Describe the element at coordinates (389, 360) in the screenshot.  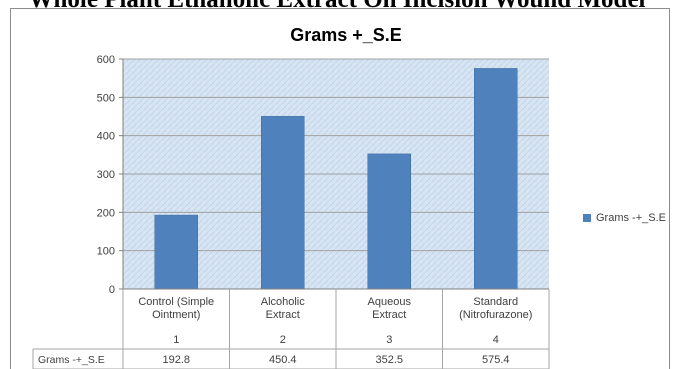
I see `data-label: 352.5` at that location.